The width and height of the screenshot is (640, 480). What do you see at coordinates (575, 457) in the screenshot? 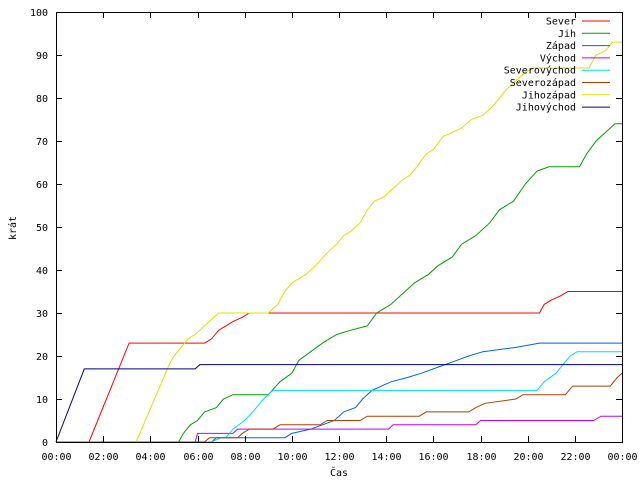
I see `x-tick-label: 22:00` at bounding box center [575, 457].